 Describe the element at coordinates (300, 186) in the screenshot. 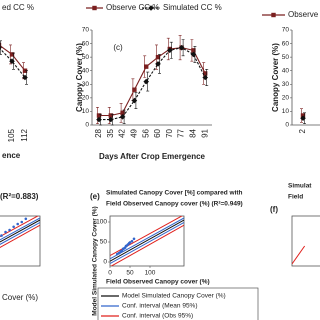

I see `subtitle: Simulat` at that location.